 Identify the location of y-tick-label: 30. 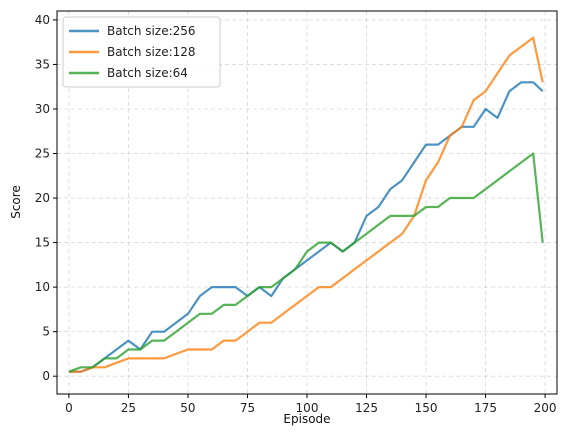
(42, 109).